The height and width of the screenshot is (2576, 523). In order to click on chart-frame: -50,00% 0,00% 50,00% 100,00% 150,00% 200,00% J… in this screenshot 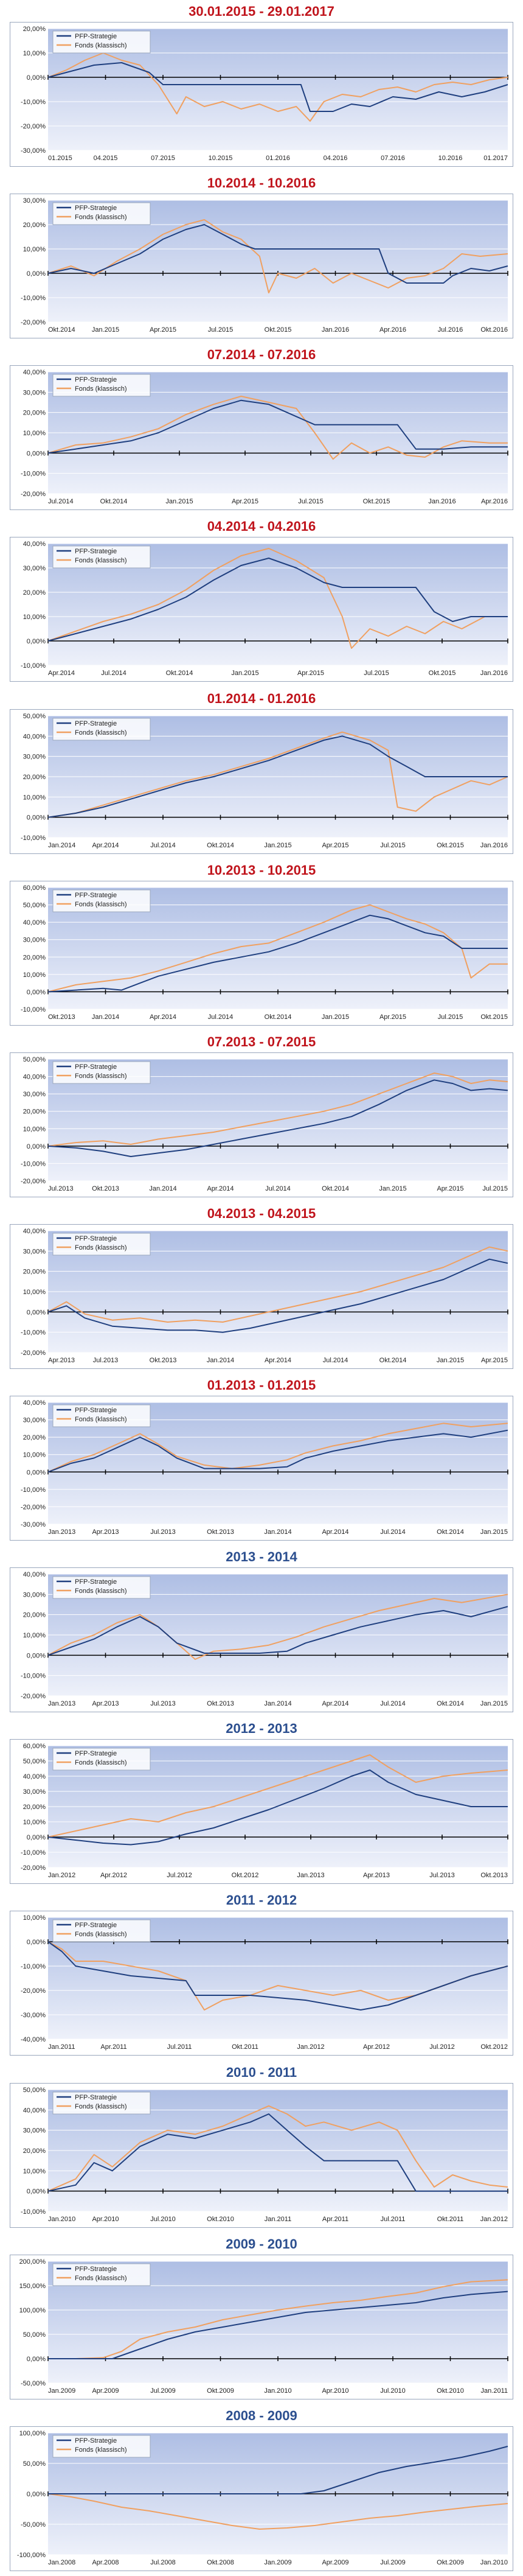, I will do `click(261, 2327)`.